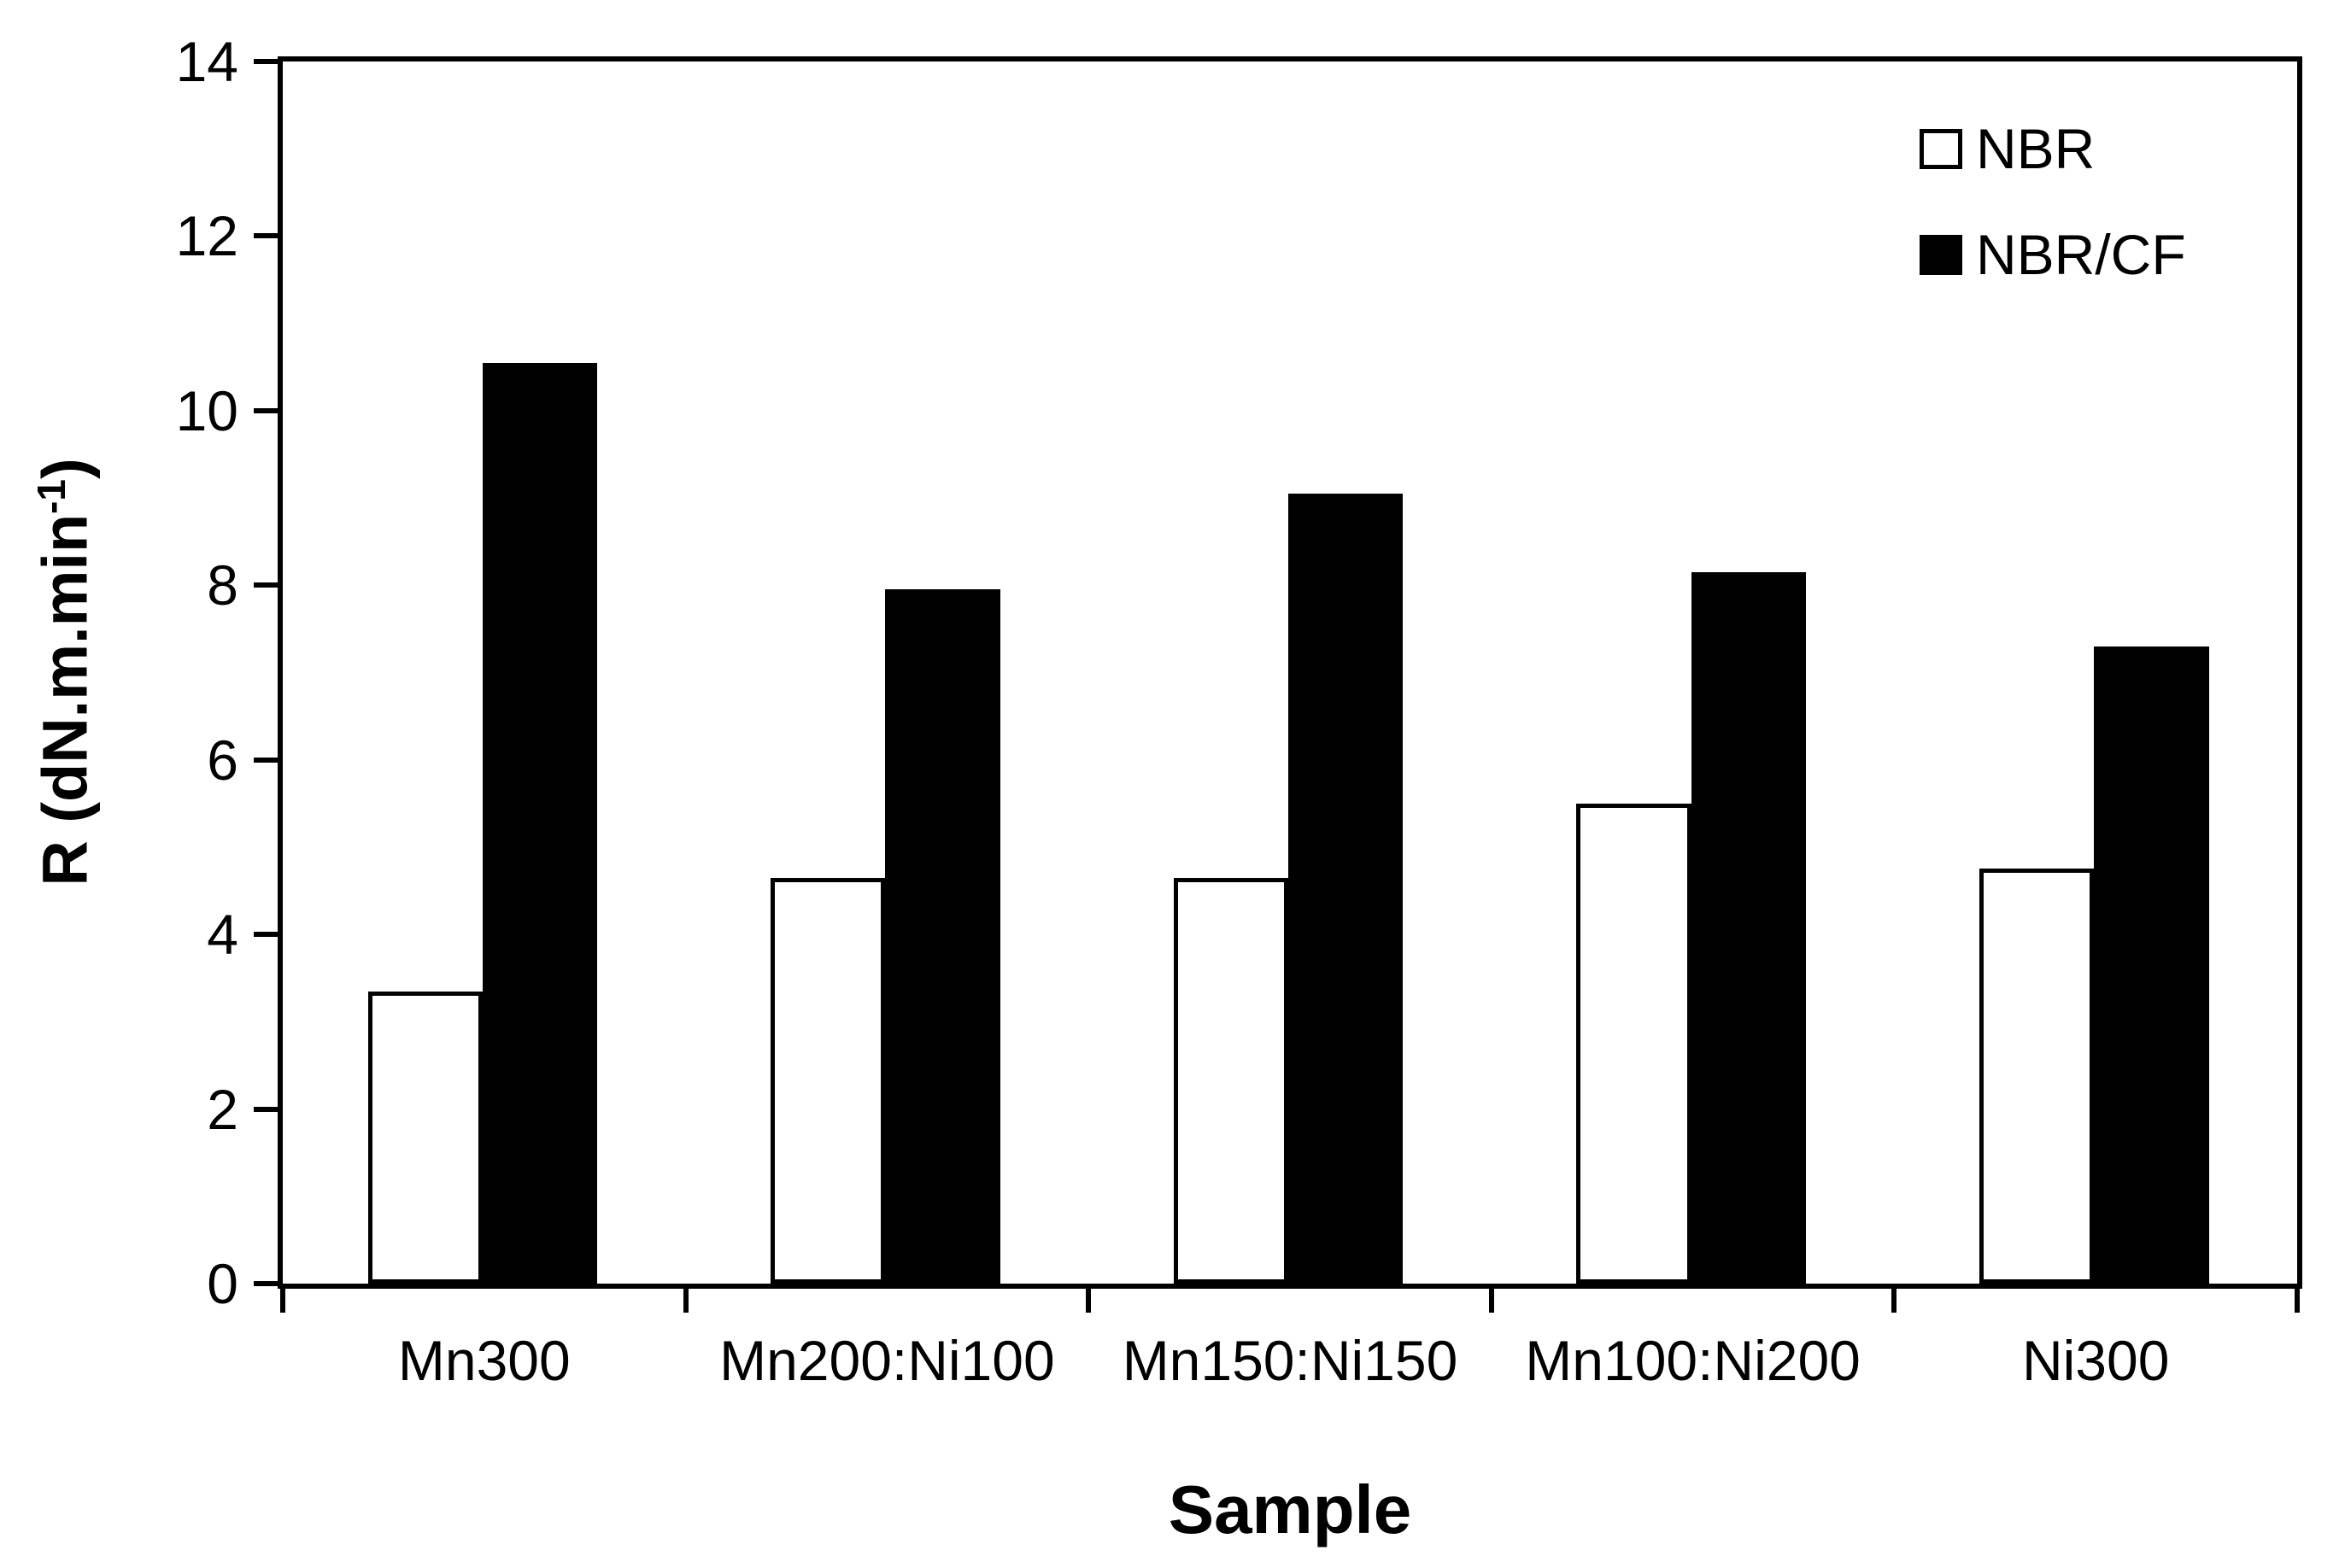 This screenshot has height=1568, width=2345. Describe the element at coordinates (1693, 1360) in the screenshot. I see `x-category-label: Mn100:Ni200` at that location.